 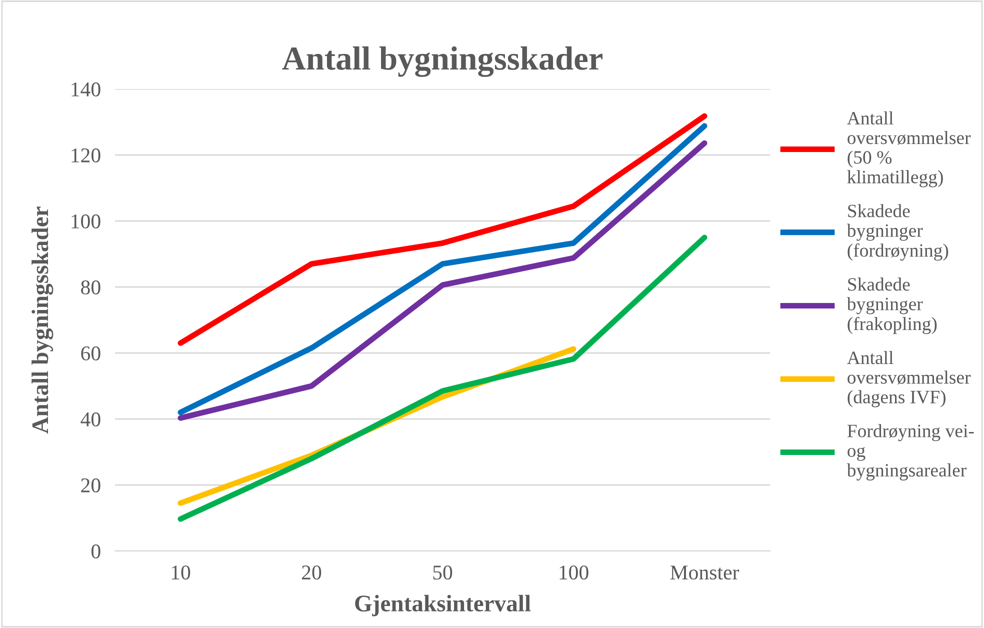 I want to click on y-tick-label: 20, so click(x=90, y=485).